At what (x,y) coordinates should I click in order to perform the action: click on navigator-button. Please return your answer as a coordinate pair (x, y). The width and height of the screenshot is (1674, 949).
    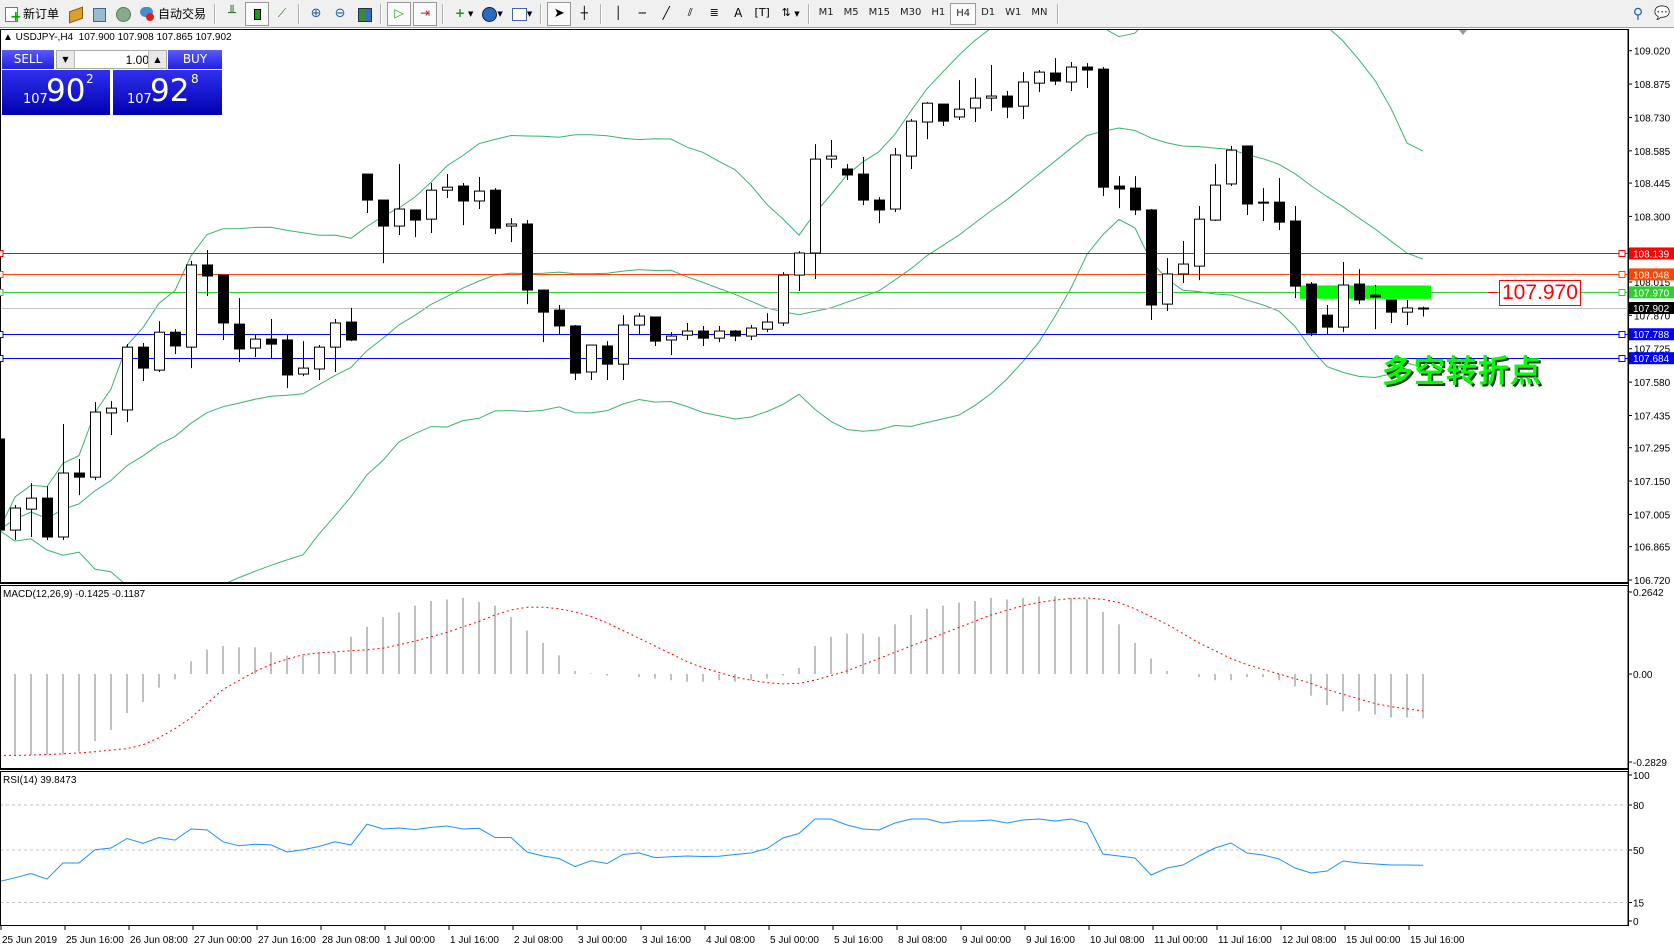
    Looking at the image, I should click on (99, 14).